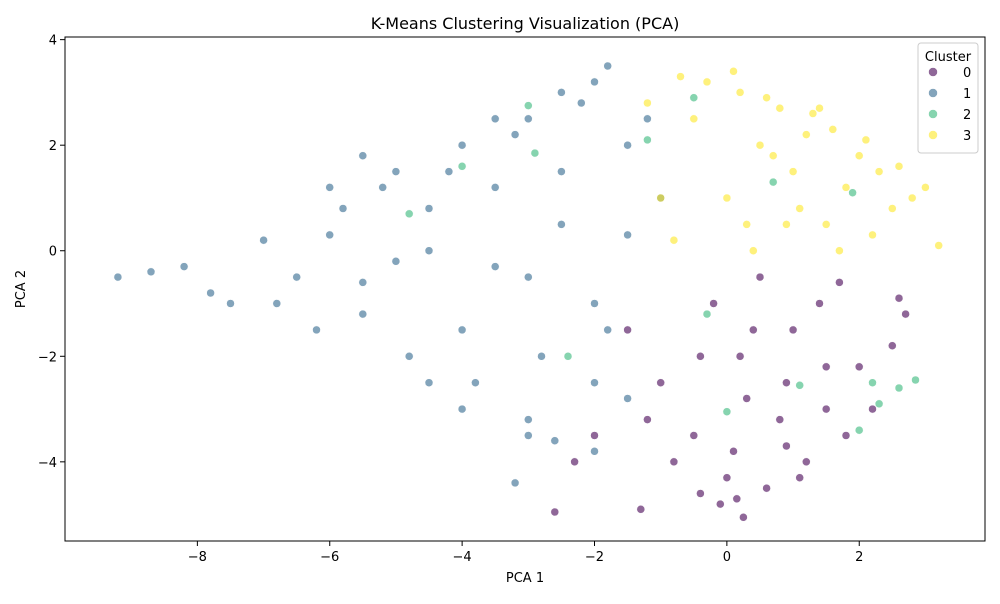 Image resolution: width=1000 pixels, height=604 pixels. What do you see at coordinates (53, 252) in the screenshot?
I see `y-tick-label: 0` at bounding box center [53, 252].